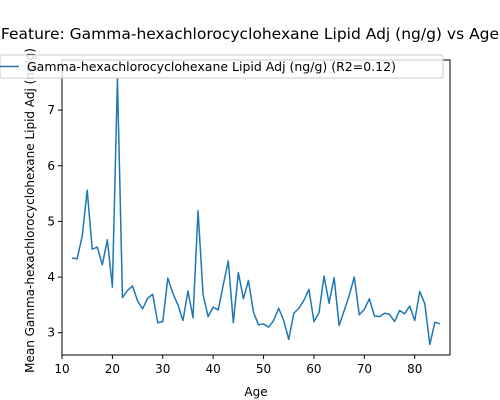 The image size is (500, 400). What do you see at coordinates (51, 110) in the screenshot?
I see `y-tick-label: 7` at bounding box center [51, 110].